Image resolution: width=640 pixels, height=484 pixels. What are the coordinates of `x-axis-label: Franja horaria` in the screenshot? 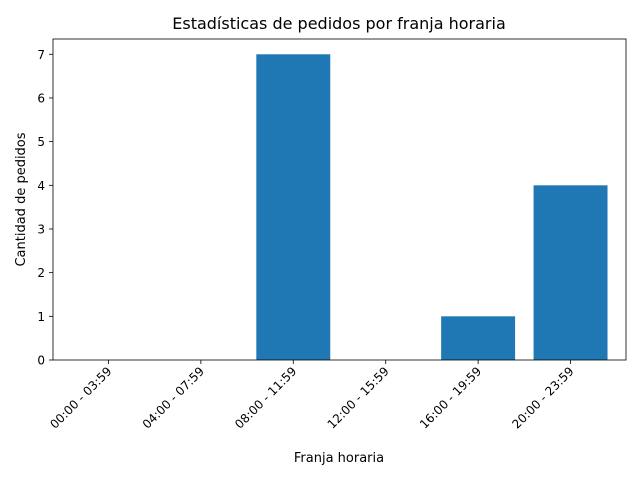 It's located at (339, 458).